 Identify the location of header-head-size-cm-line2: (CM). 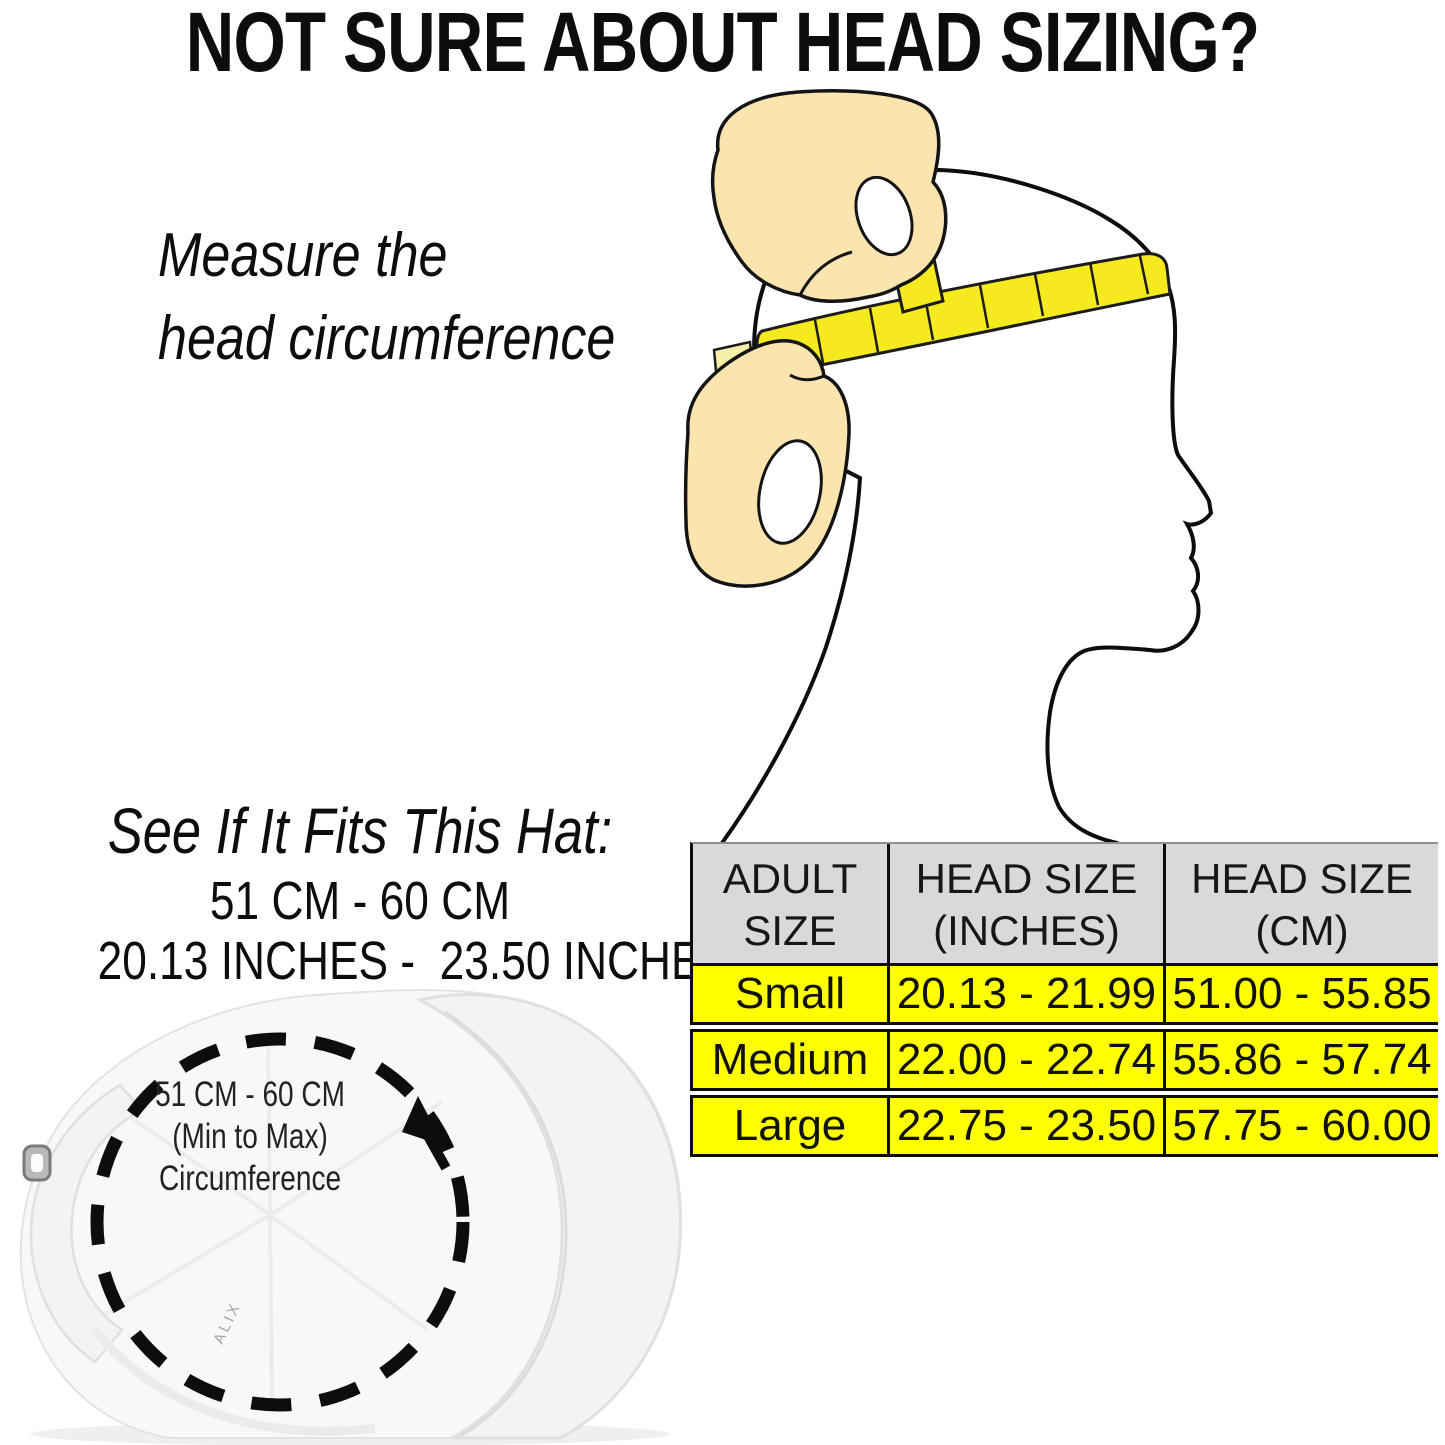
(1302, 930).